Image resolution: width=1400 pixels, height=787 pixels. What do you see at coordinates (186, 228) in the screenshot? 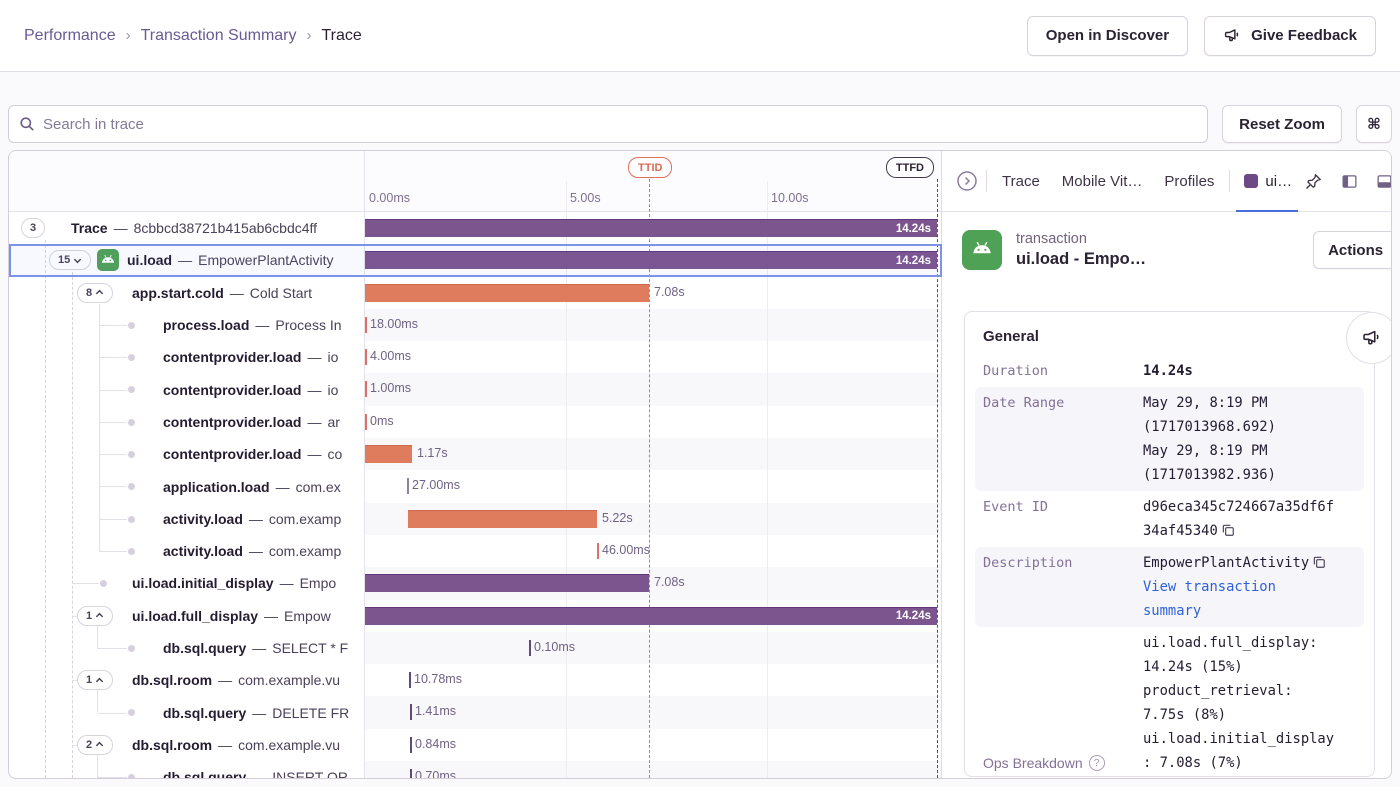
I see `trace-tree-row: 3 Trace —8cbbcd38721b415ab6cbdc4ff` at bounding box center [186, 228].